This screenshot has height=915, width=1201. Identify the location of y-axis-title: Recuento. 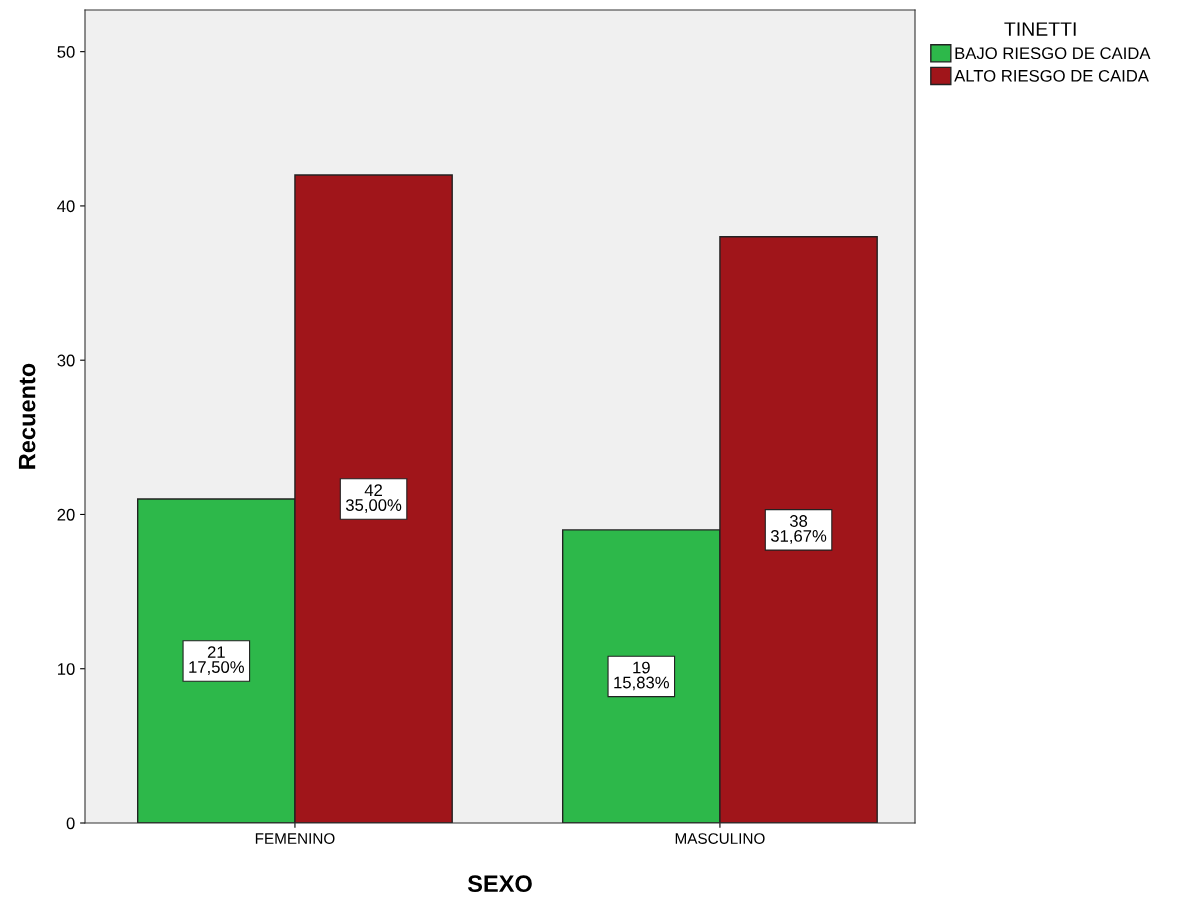
(27, 416).